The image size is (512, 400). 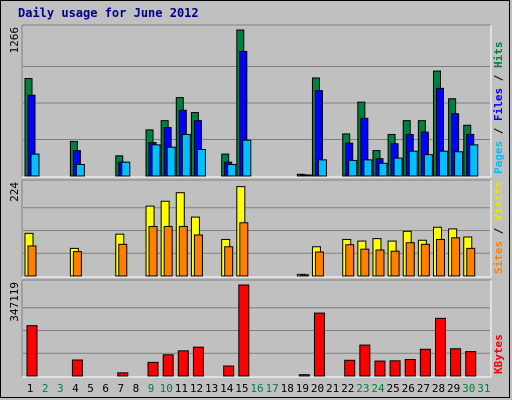 I want to click on x-tick-label: 22, so click(x=347, y=388).